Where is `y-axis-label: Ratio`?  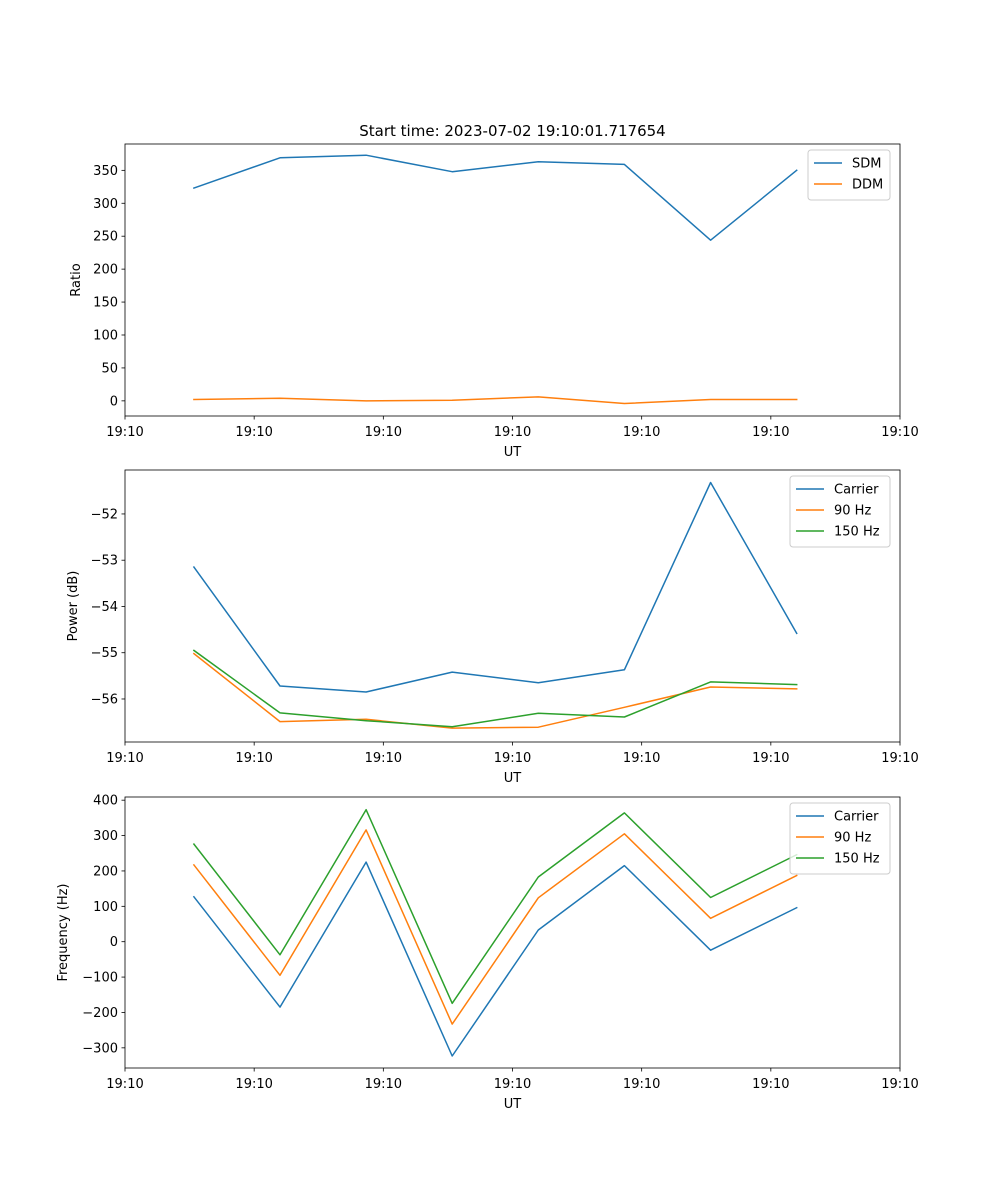 y-axis-label: Ratio is located at coordinates (76, 279).